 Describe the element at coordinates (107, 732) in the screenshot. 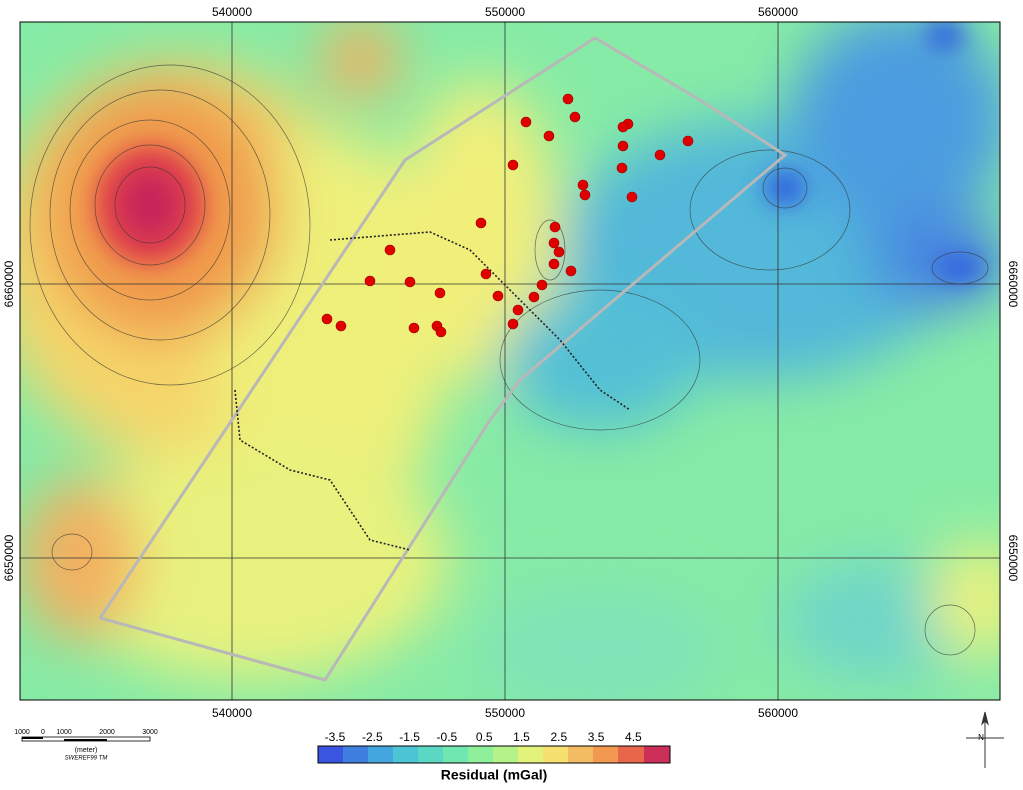

I see `scale-label: 2000` at that location.